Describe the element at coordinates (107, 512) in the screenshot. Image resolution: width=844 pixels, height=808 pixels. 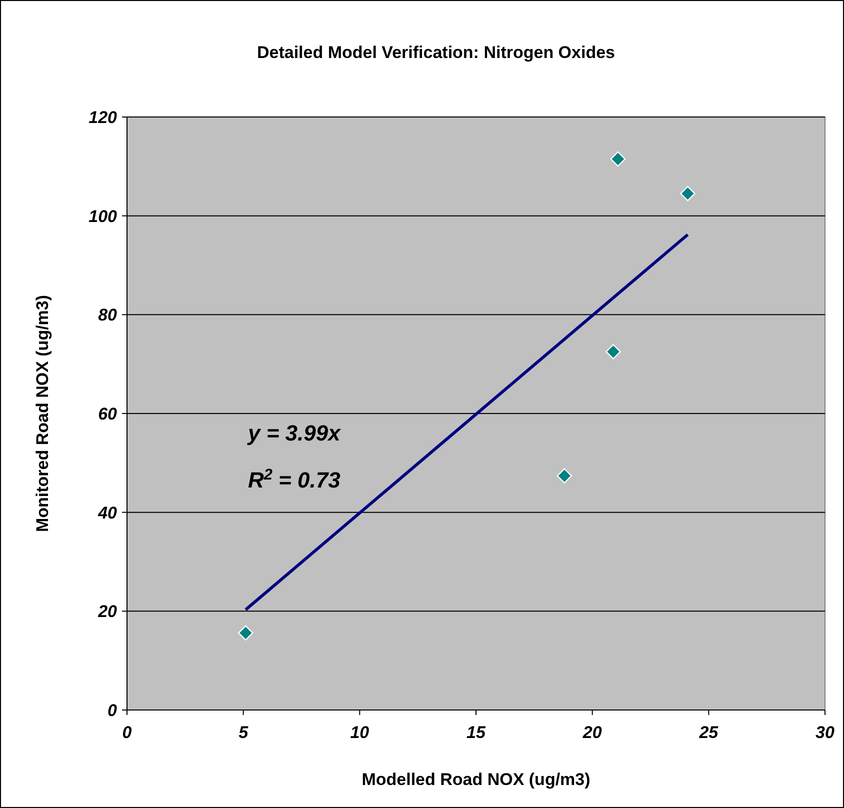
I see `y-tick-label: 40` at that location.